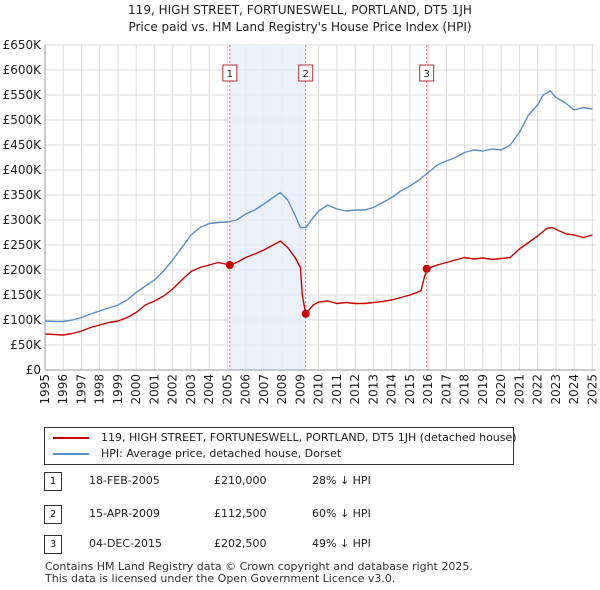 The image size is (600, 590). I want to click on x-tick-label: 2020, so click(501, 389).